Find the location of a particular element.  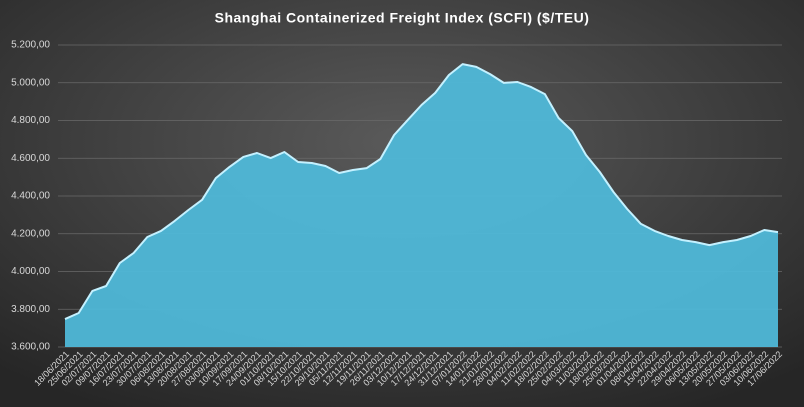

y-tick-label: 5.200,00 is located at coordinates (30, 45).